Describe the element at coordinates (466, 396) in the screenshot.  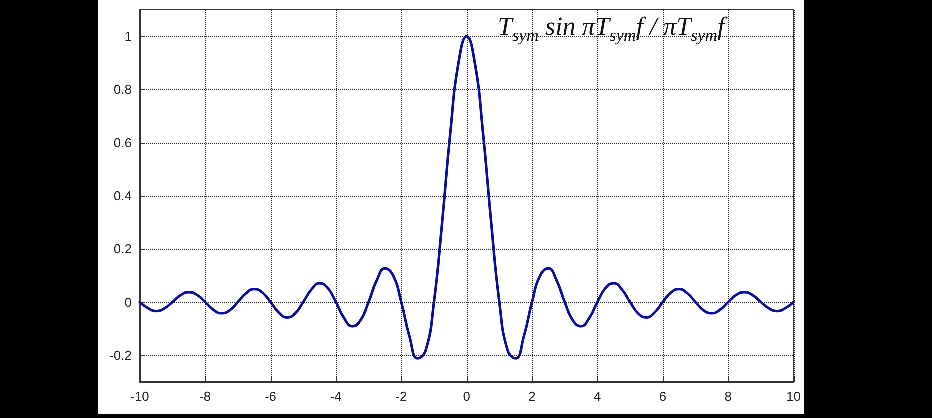
I see `x-tick-label: 0` at that location.